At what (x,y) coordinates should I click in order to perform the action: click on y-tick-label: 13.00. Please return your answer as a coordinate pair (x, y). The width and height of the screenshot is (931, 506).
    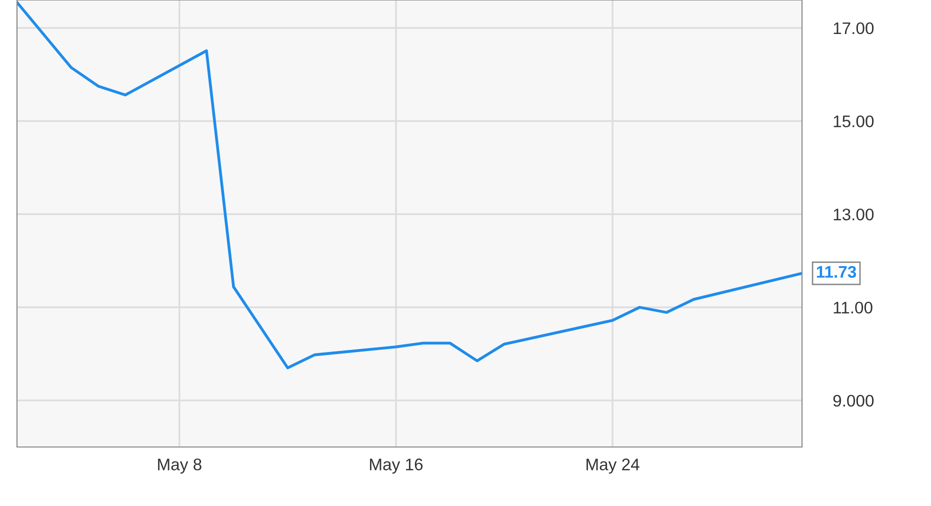
    Looking at the image, I should click on (854, 214).